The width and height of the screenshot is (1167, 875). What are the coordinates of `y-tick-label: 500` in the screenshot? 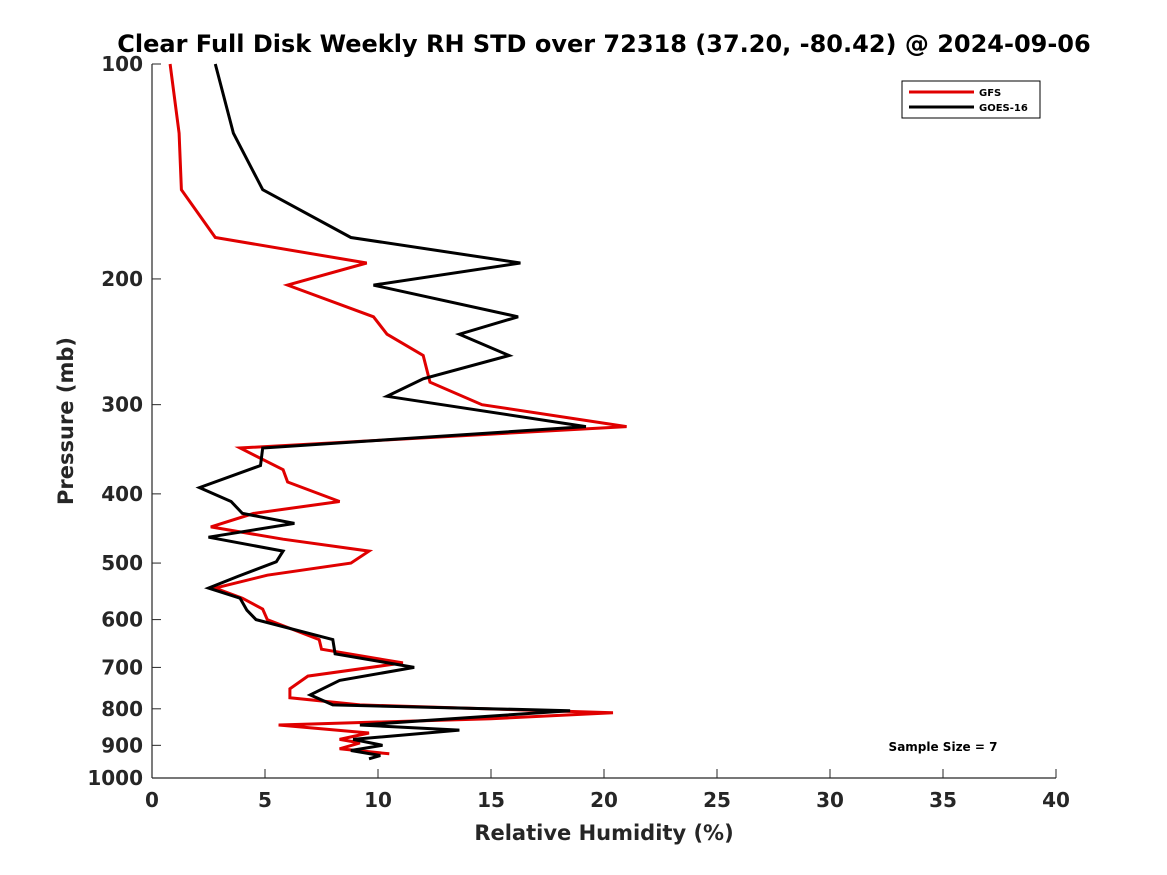 It's located at (122, 563).